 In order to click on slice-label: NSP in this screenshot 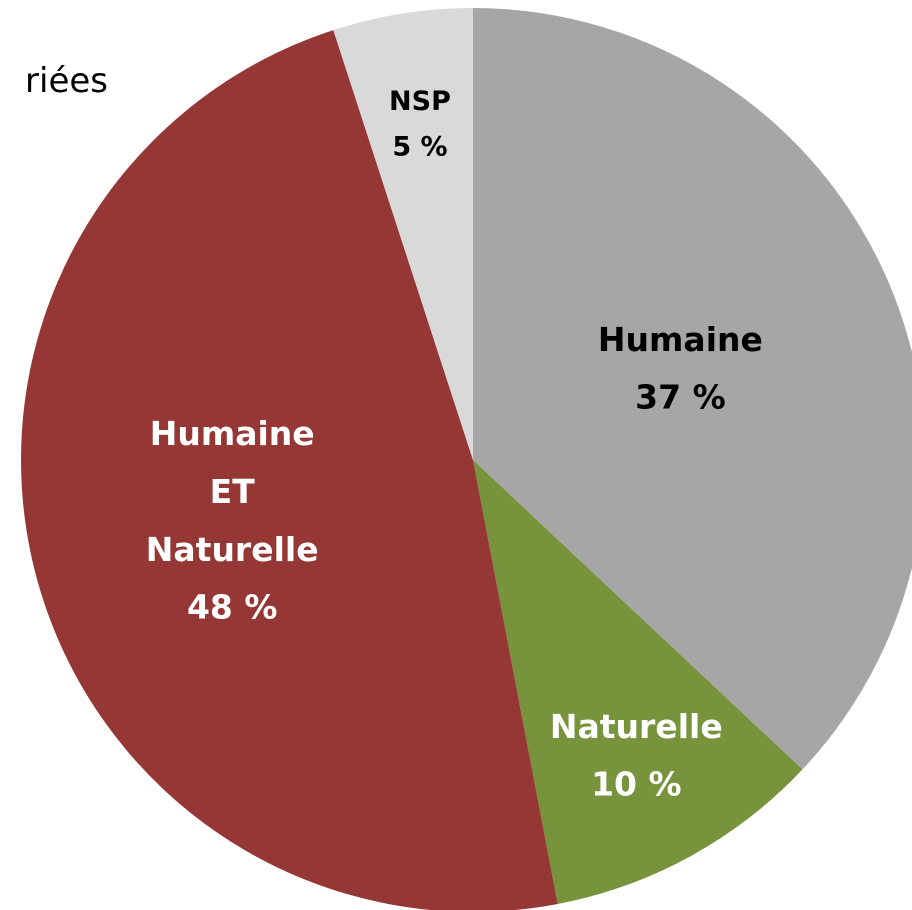, I will do `click(420, 101)`.